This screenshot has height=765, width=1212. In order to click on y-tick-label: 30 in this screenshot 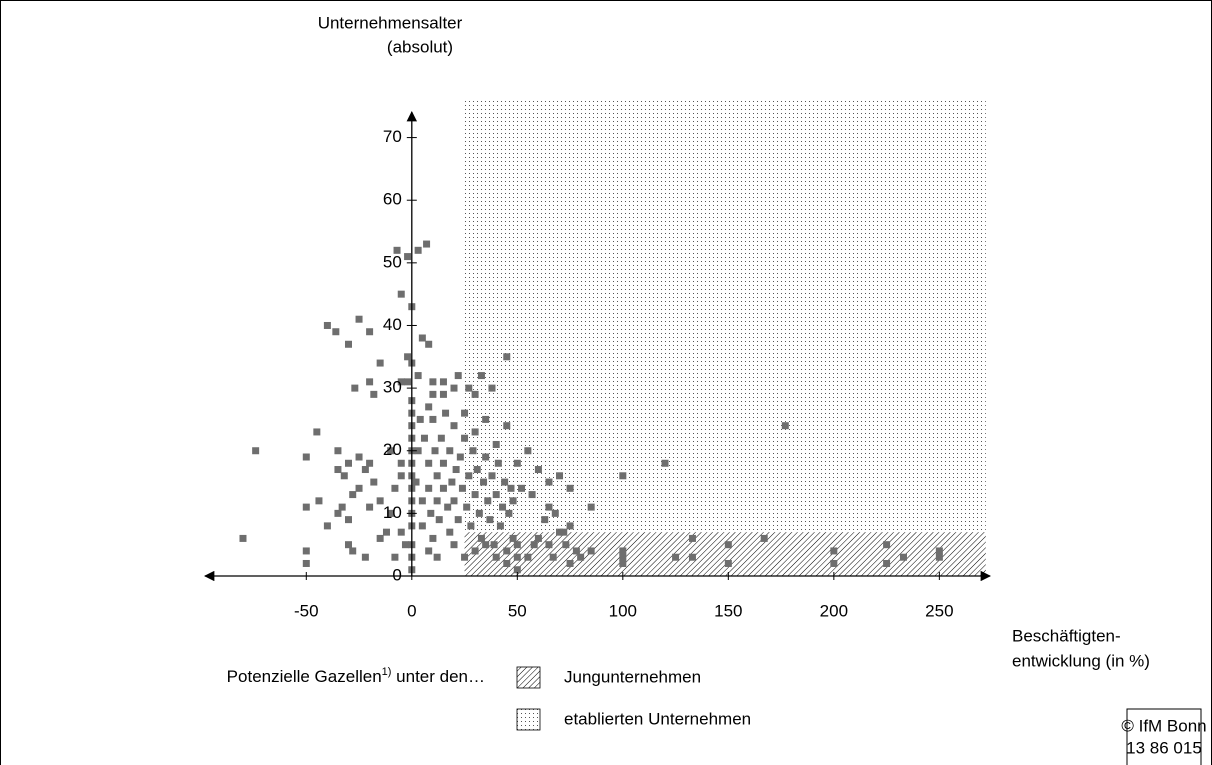, I will do `click(392, 387)`.